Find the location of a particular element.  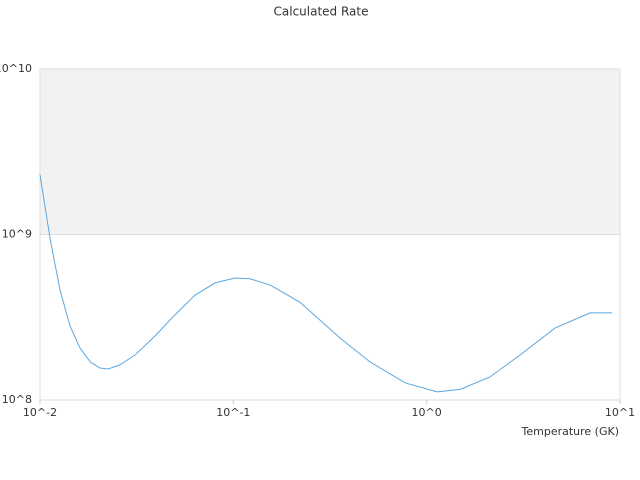

x-tick-label: 10^-2 is located at coordinates (40, 412).